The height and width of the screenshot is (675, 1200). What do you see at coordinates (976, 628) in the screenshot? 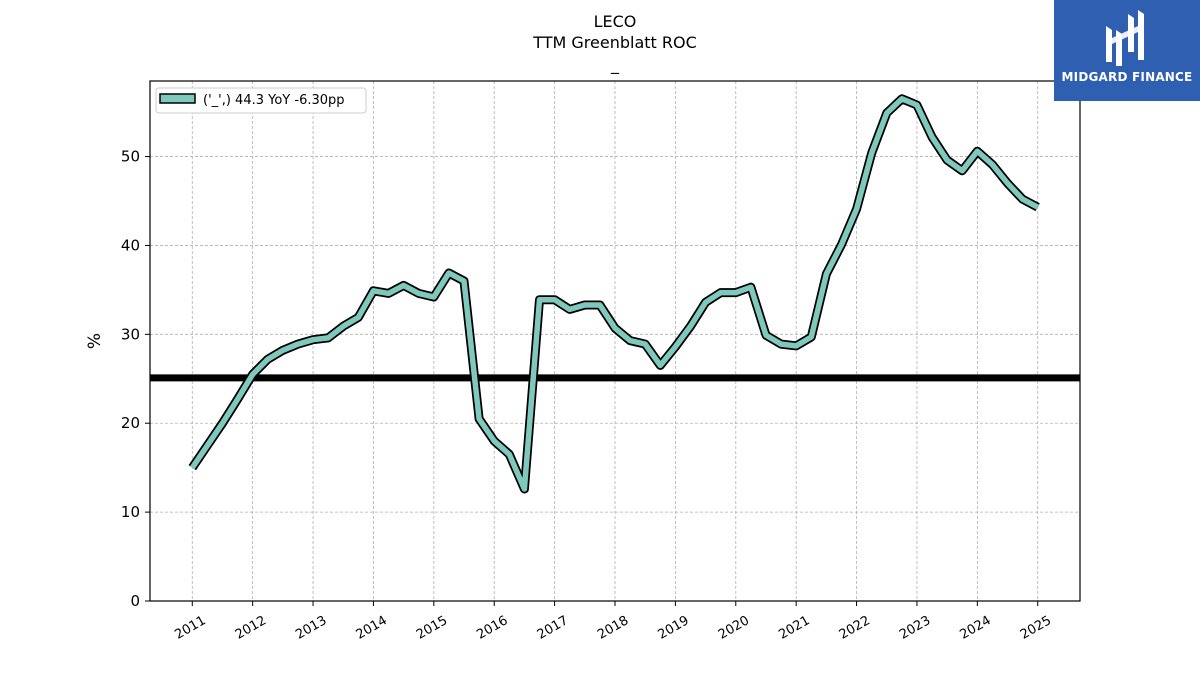
I see `x-tick-label: 2024` at bounding box center [976, 628].